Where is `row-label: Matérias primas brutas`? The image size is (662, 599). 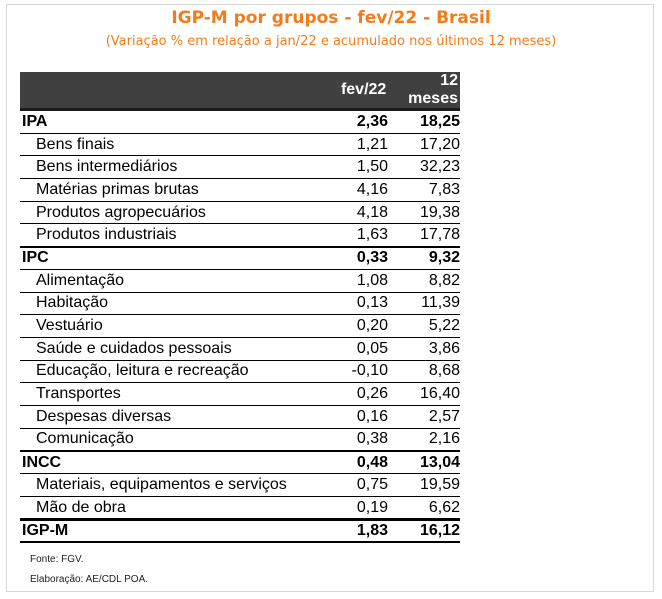 row-label: Matérias primas brutas is located at coordinates (117, 189).